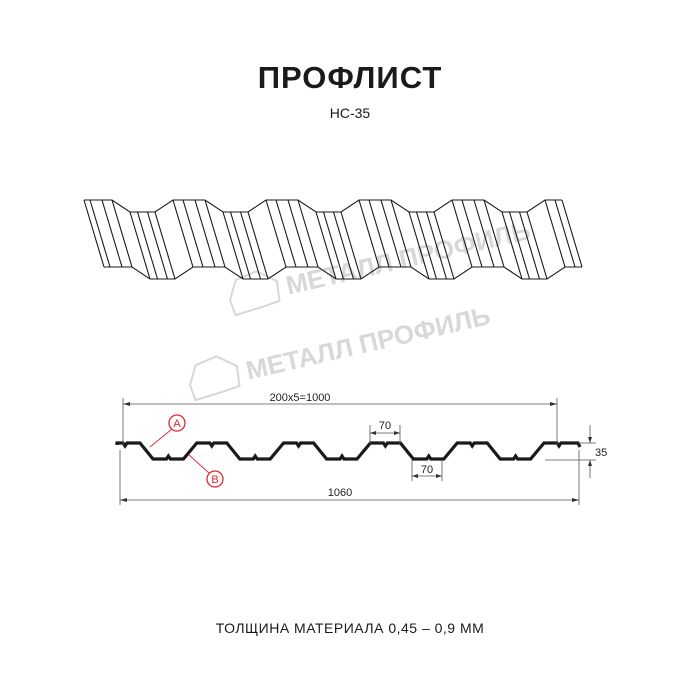  Describe the element at coordinates (601, 453) in the screenshot. I see `height-dimension-label: 35` at that location.